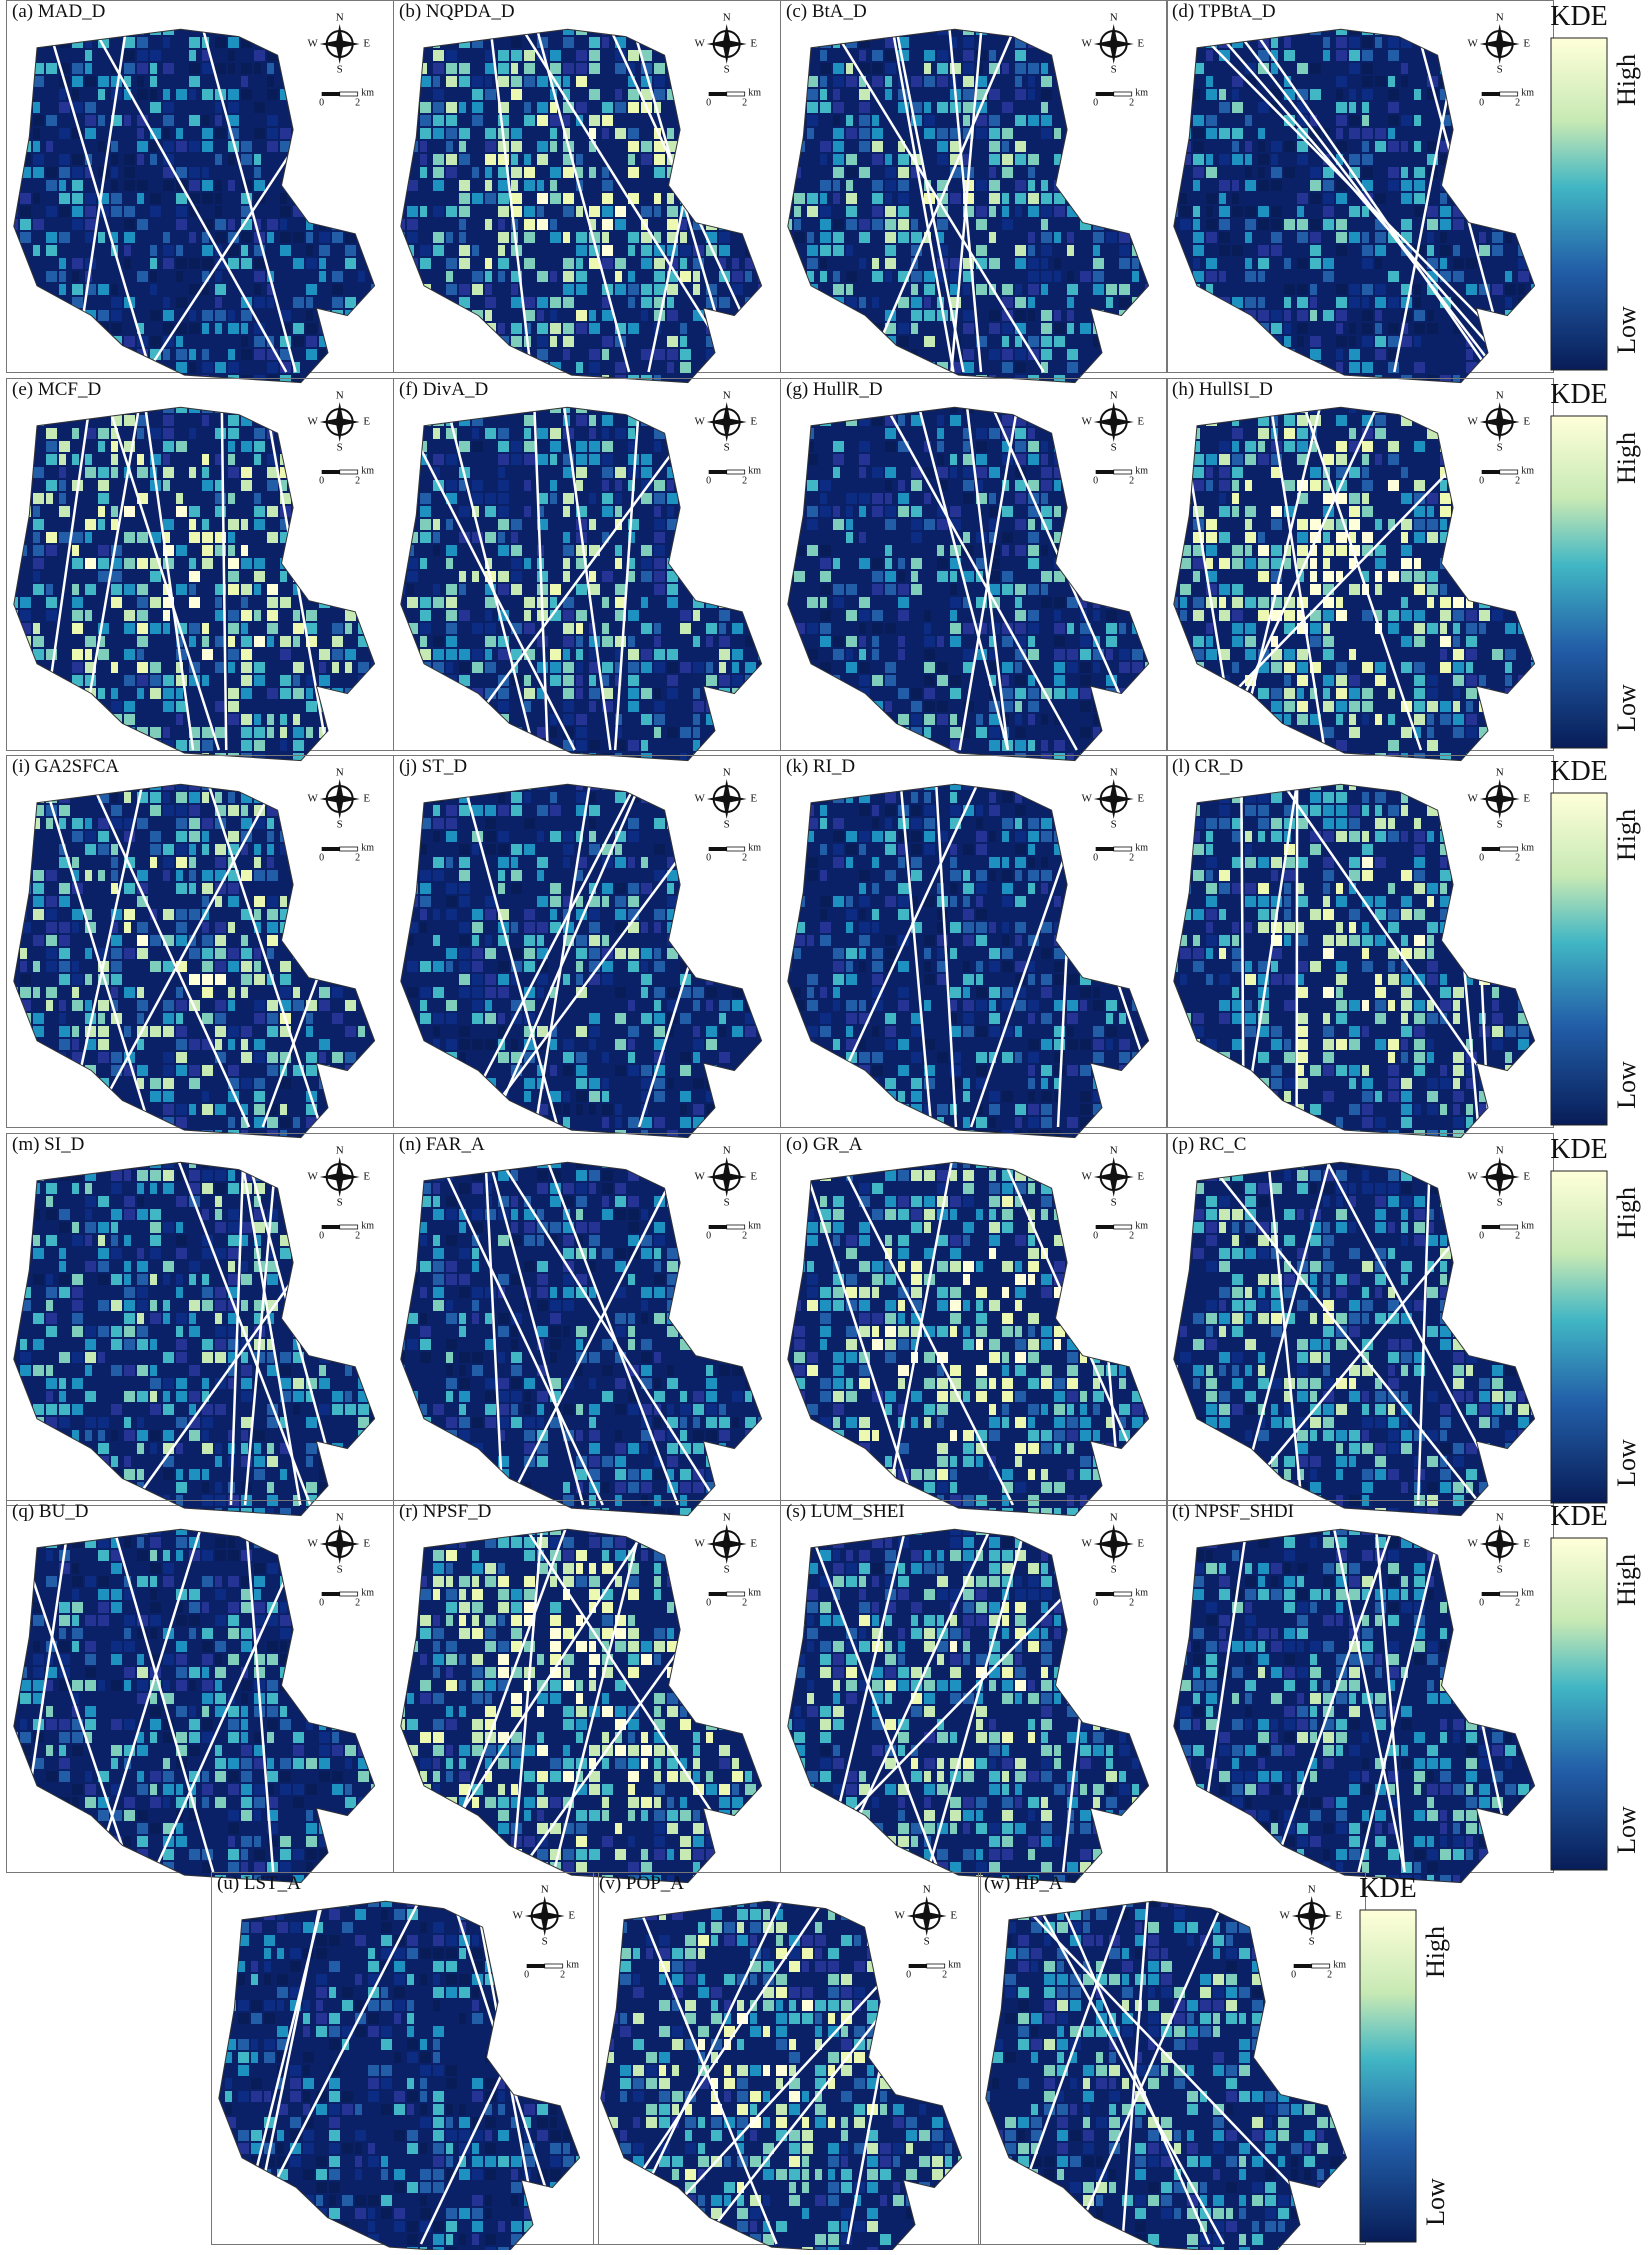 The width and height of the screenshot is (1649, 2255). Describe the element at coordinates (200, 947) in the screenshot. I see `map-panel: (i) GA2SFCA NSW E0 2km` at that location.